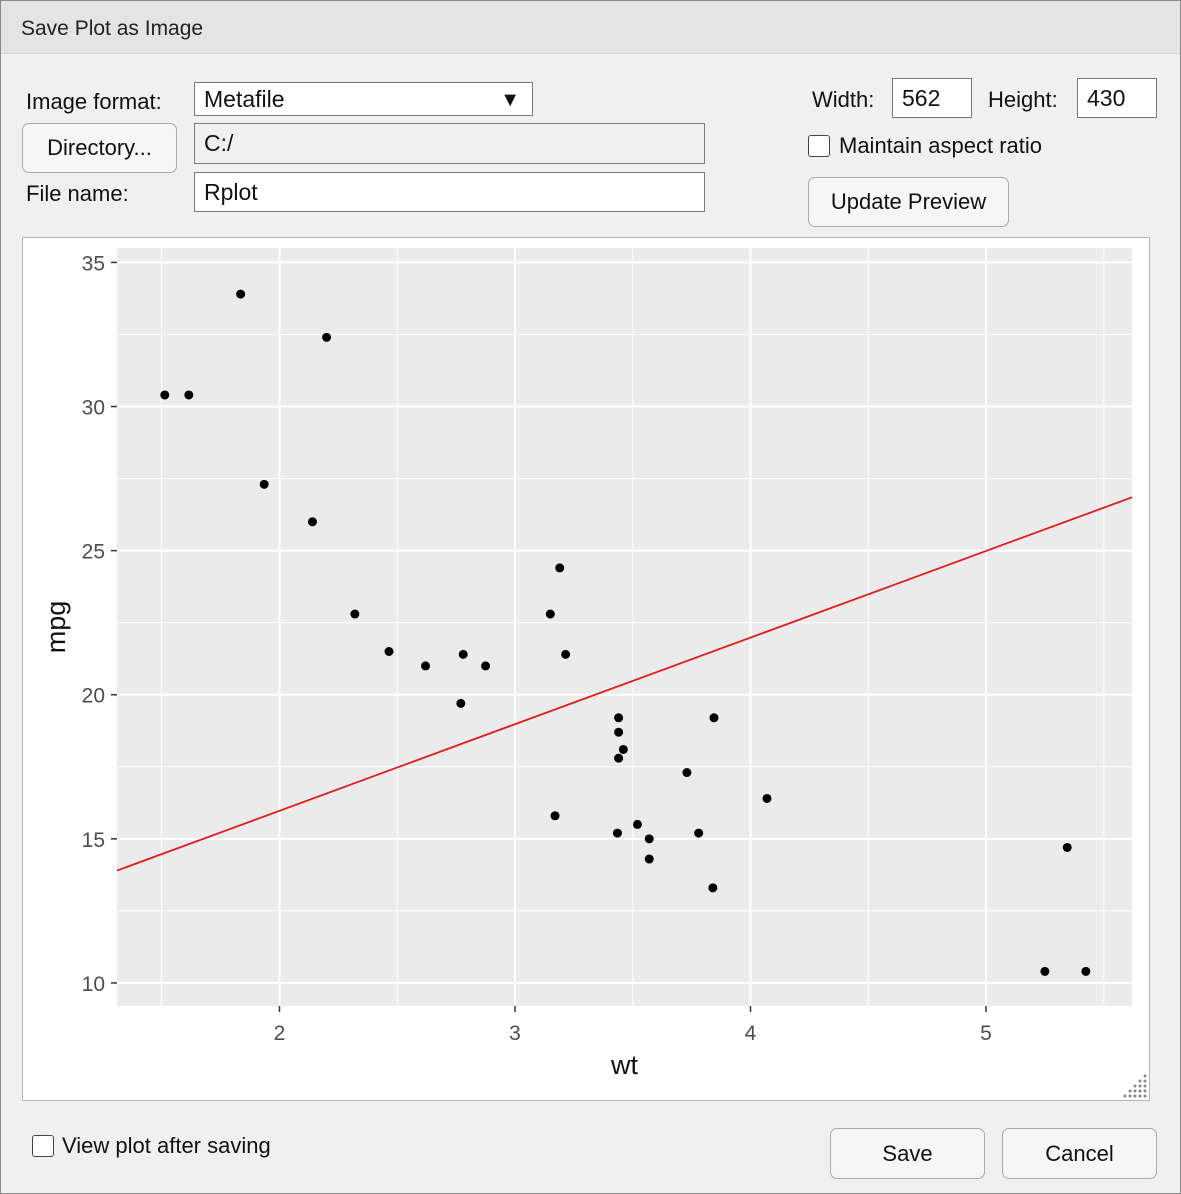 This screenshot has height=1194, width=1181. I want to click on y-axis-label: mpg, so click(56, 627).